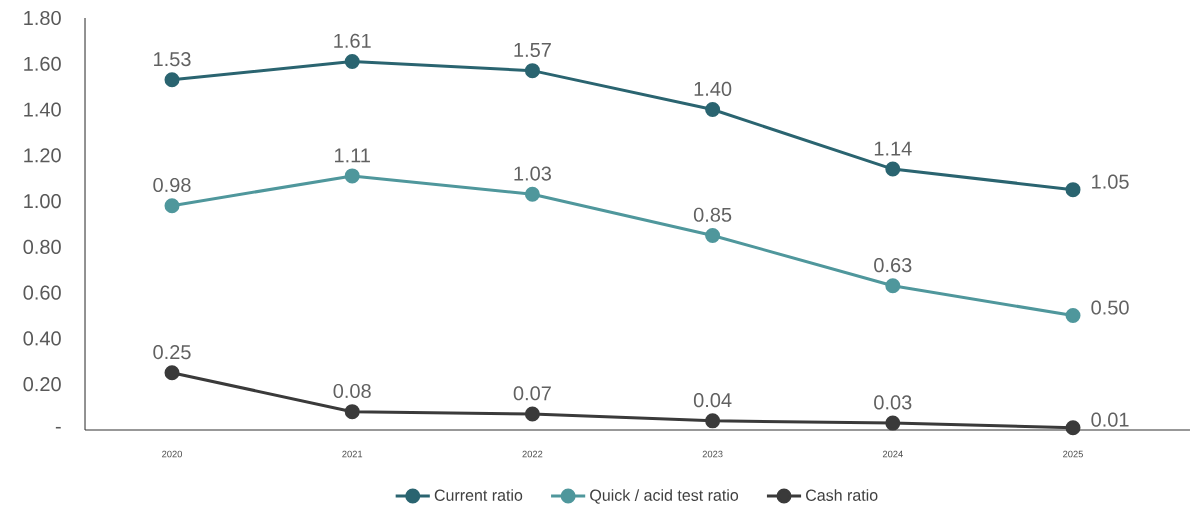 Image resolution: width=1192 pixels, height=513 pixels. I want to click on data-label: 0.01, so click(1110, 419).